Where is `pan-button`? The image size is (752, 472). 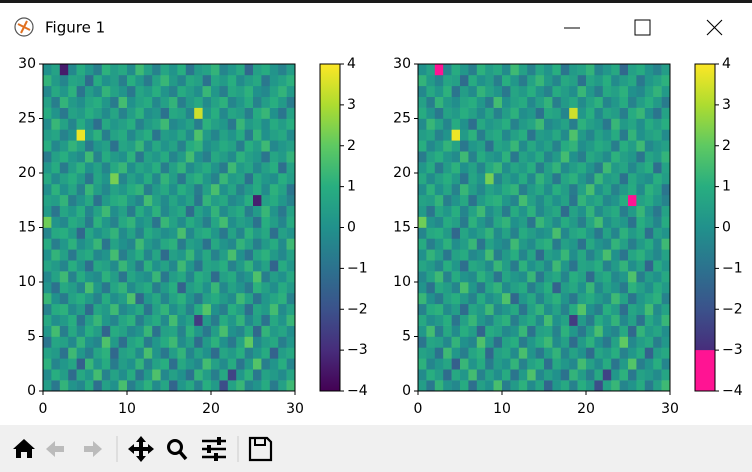 pan-button is located at coordinates (141, 449).